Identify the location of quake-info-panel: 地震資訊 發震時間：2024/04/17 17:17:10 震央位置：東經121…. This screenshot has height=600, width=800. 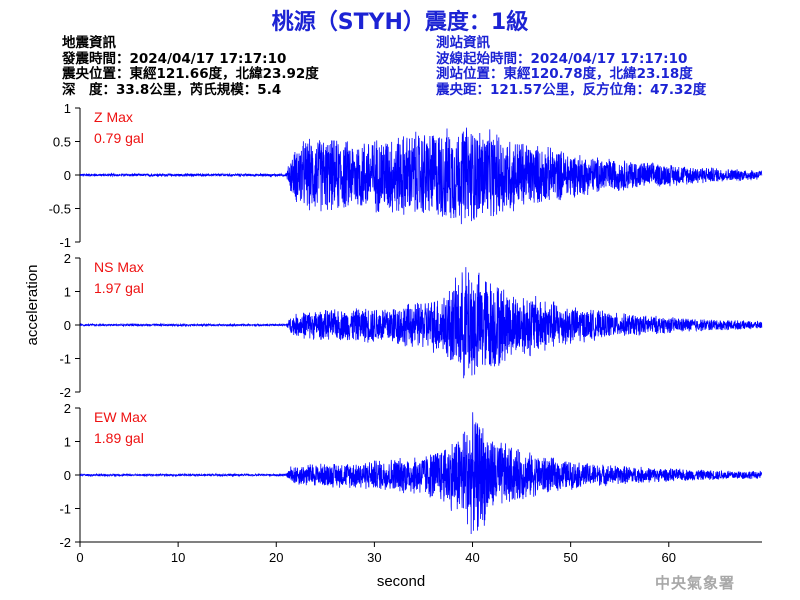
(190, 66).